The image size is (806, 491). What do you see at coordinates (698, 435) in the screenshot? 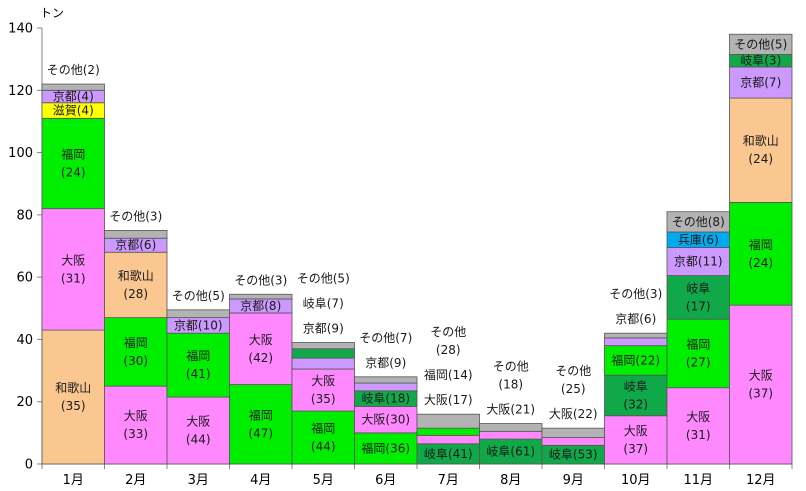
I see `segment-label: (31)` at bounding box center [698, 435].